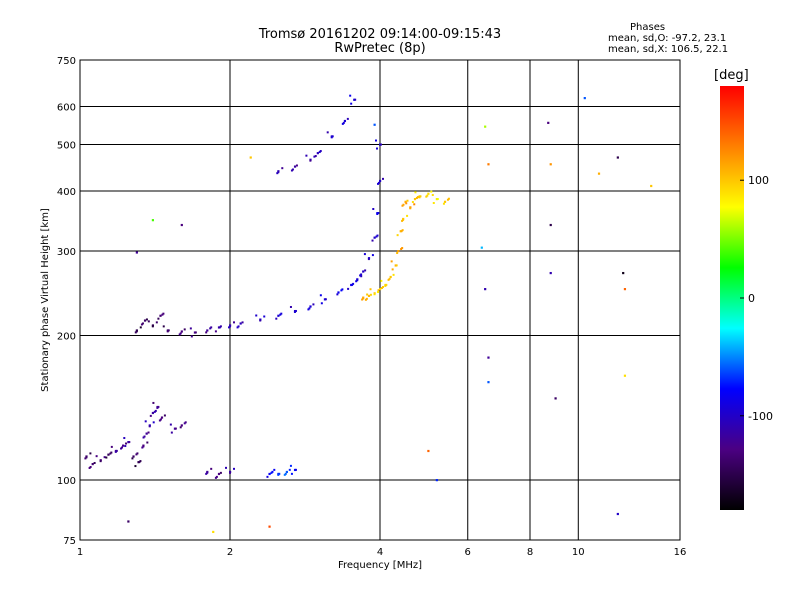 Image resolution: width=800 pixels, height=600 pixels. What do you see at coordinates (66, 192) in the screenshot?
I see `y-tick-label: 400` at bounding box center [66, 192].